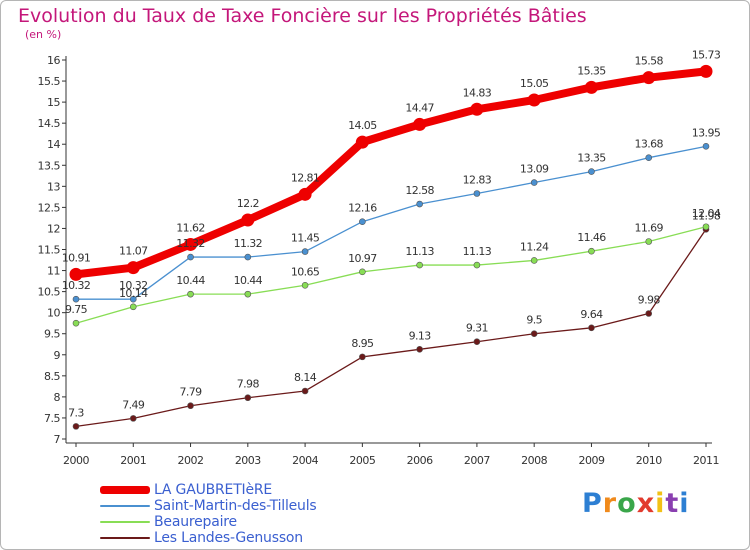  Describe the element at coordinates (76, 285) in the screenshot. I see `data-label: 10.32` at that location.